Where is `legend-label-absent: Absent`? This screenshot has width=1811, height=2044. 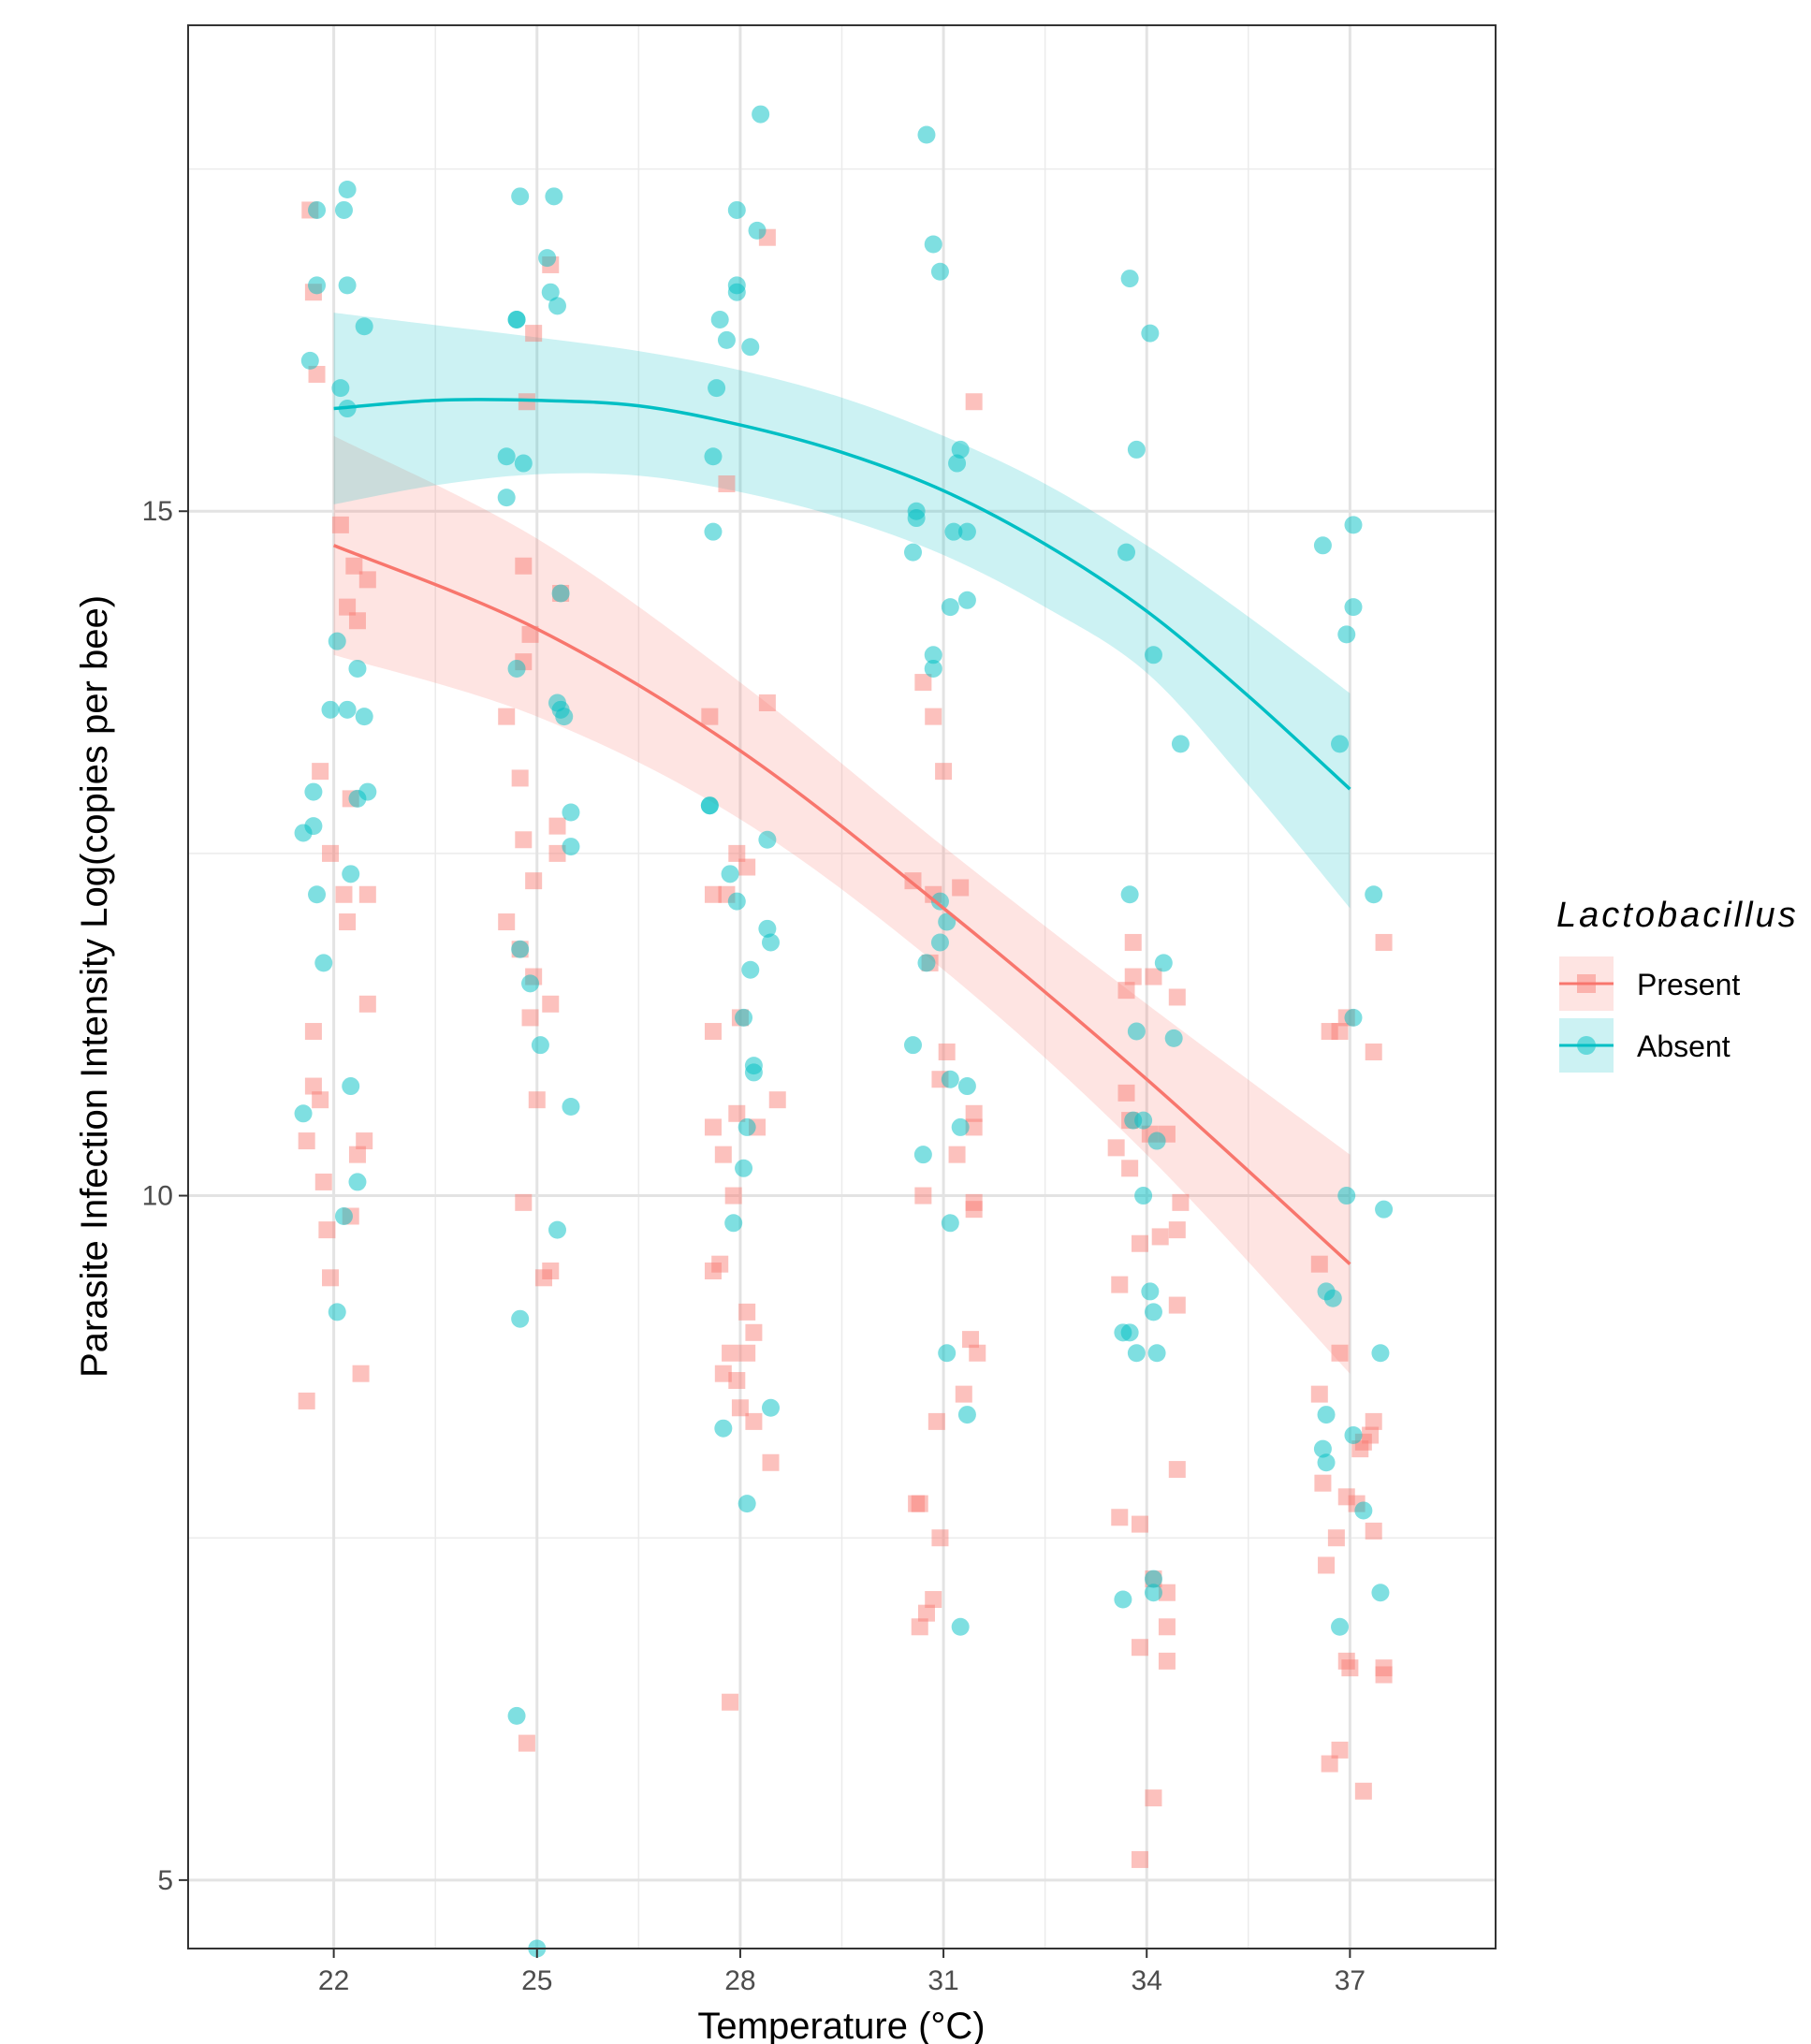
legend-label-absent: Absent is located at coordinates (1684, 1046).